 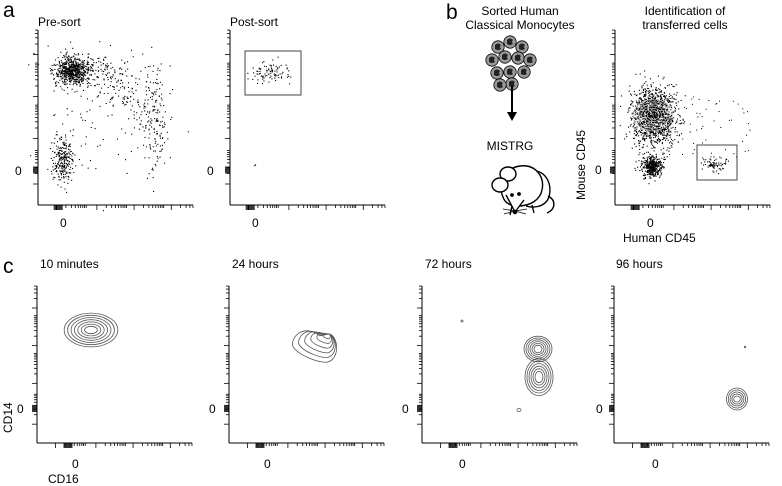 I want to click on c-title-3: 72 hours, so click(x=448, y=264).